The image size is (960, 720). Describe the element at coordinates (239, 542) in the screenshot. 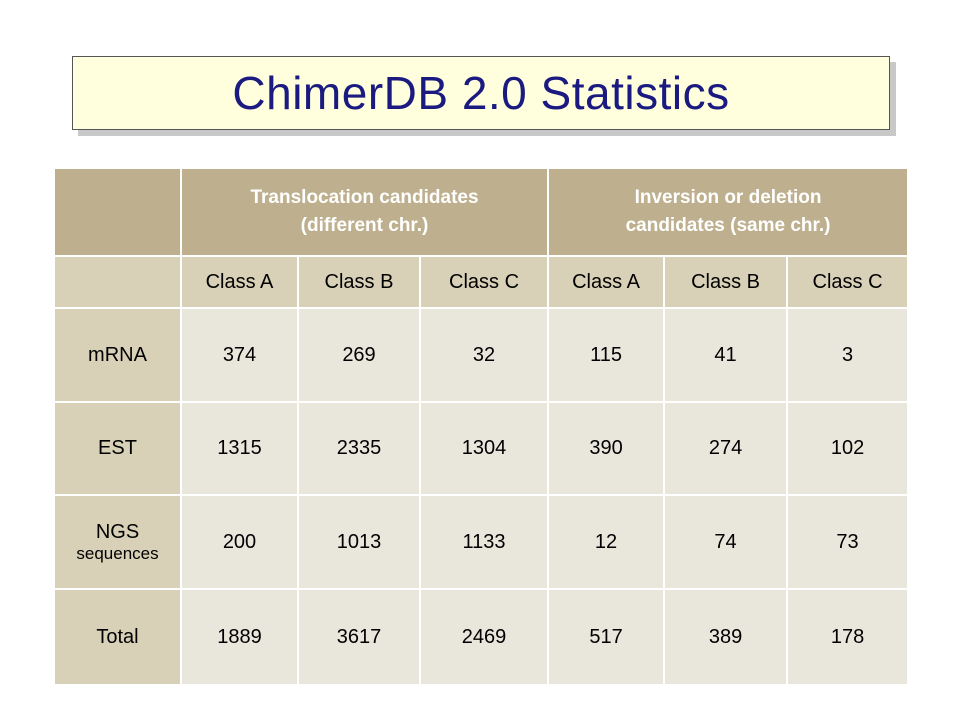

I see `table-cell: 200` at that location.